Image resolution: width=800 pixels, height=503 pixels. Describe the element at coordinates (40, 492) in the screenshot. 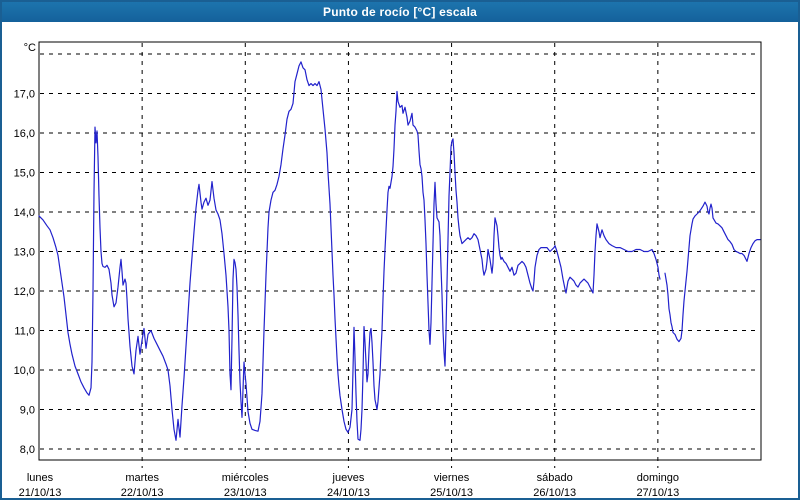

I see `svg-text: 21/10/13` at that location.